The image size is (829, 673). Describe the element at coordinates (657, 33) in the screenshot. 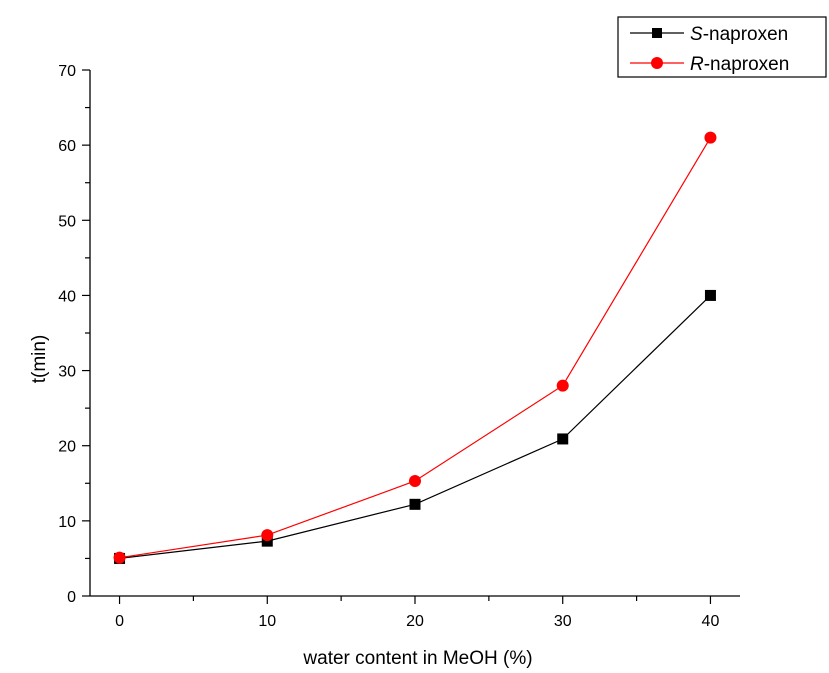

I see `legend-swatch-s-naproxen-marker` at that location.